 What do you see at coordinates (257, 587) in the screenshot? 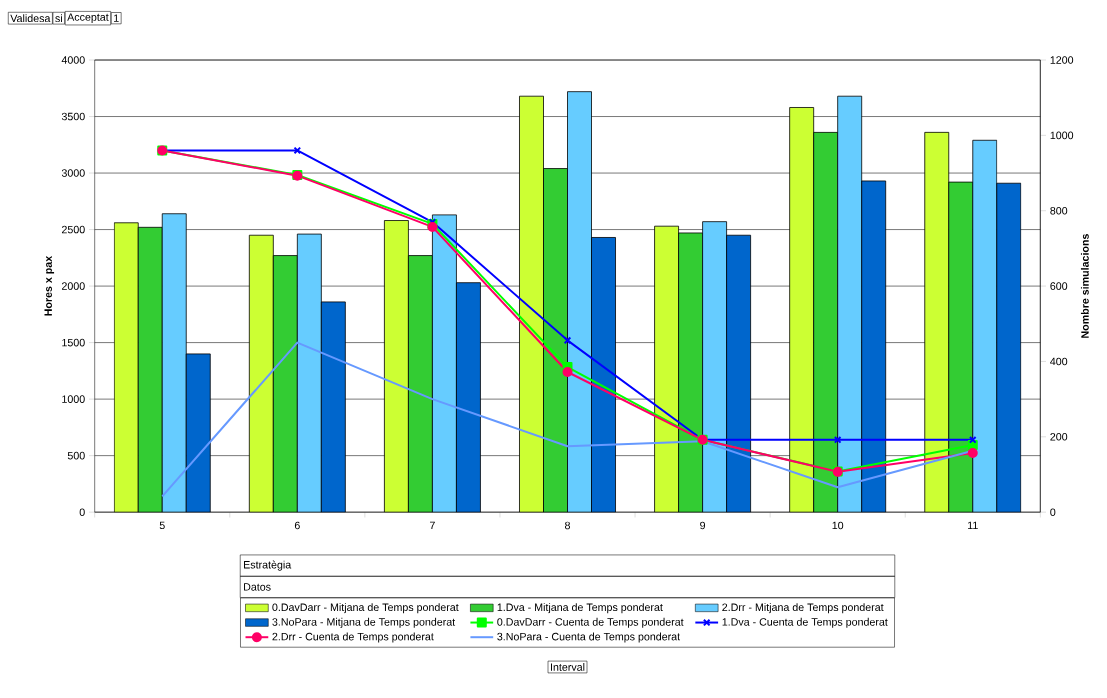
I see `text: Datos` at bounding box center [257, 587].